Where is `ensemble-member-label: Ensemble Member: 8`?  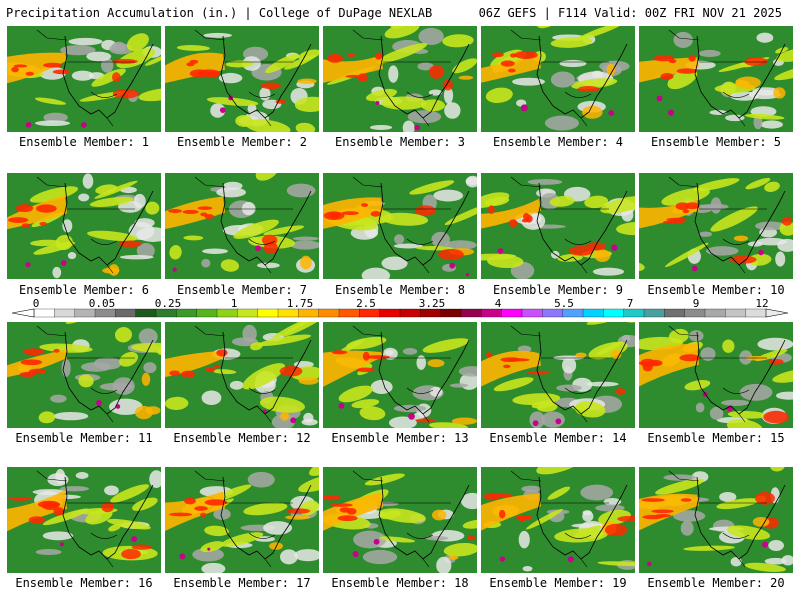
ensemble-member-label: Ensemble Member: 8 is located at coordinates (400, 290).